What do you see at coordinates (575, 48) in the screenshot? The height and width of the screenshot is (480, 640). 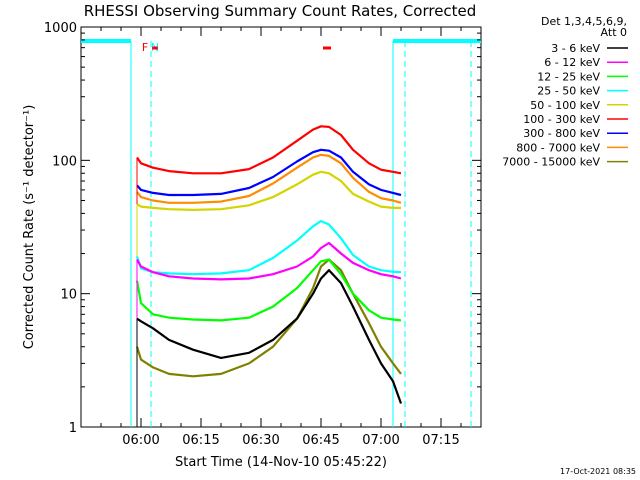 I see `legend-entry-label: 3 - 6 keV` at bounding box center [575, 48].